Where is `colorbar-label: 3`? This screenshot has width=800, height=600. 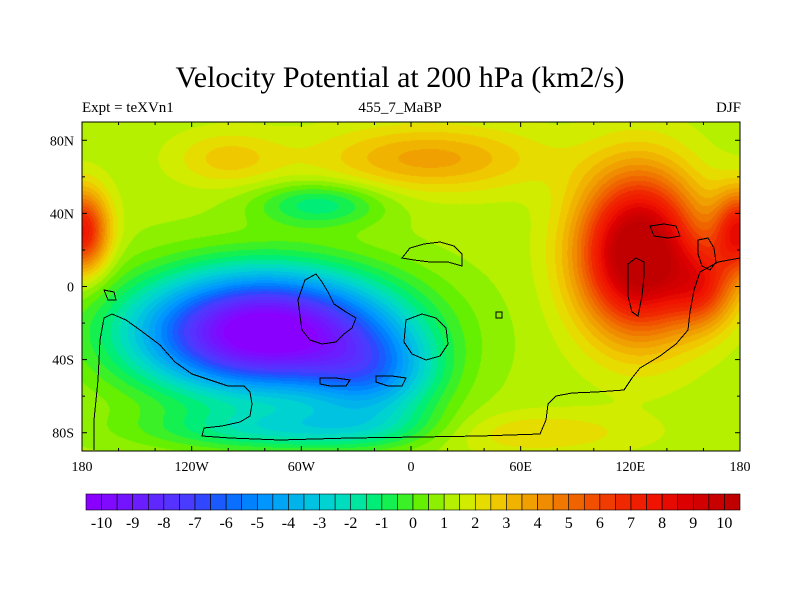
colorbar-label: 3 is located at coordinates (506, 523).